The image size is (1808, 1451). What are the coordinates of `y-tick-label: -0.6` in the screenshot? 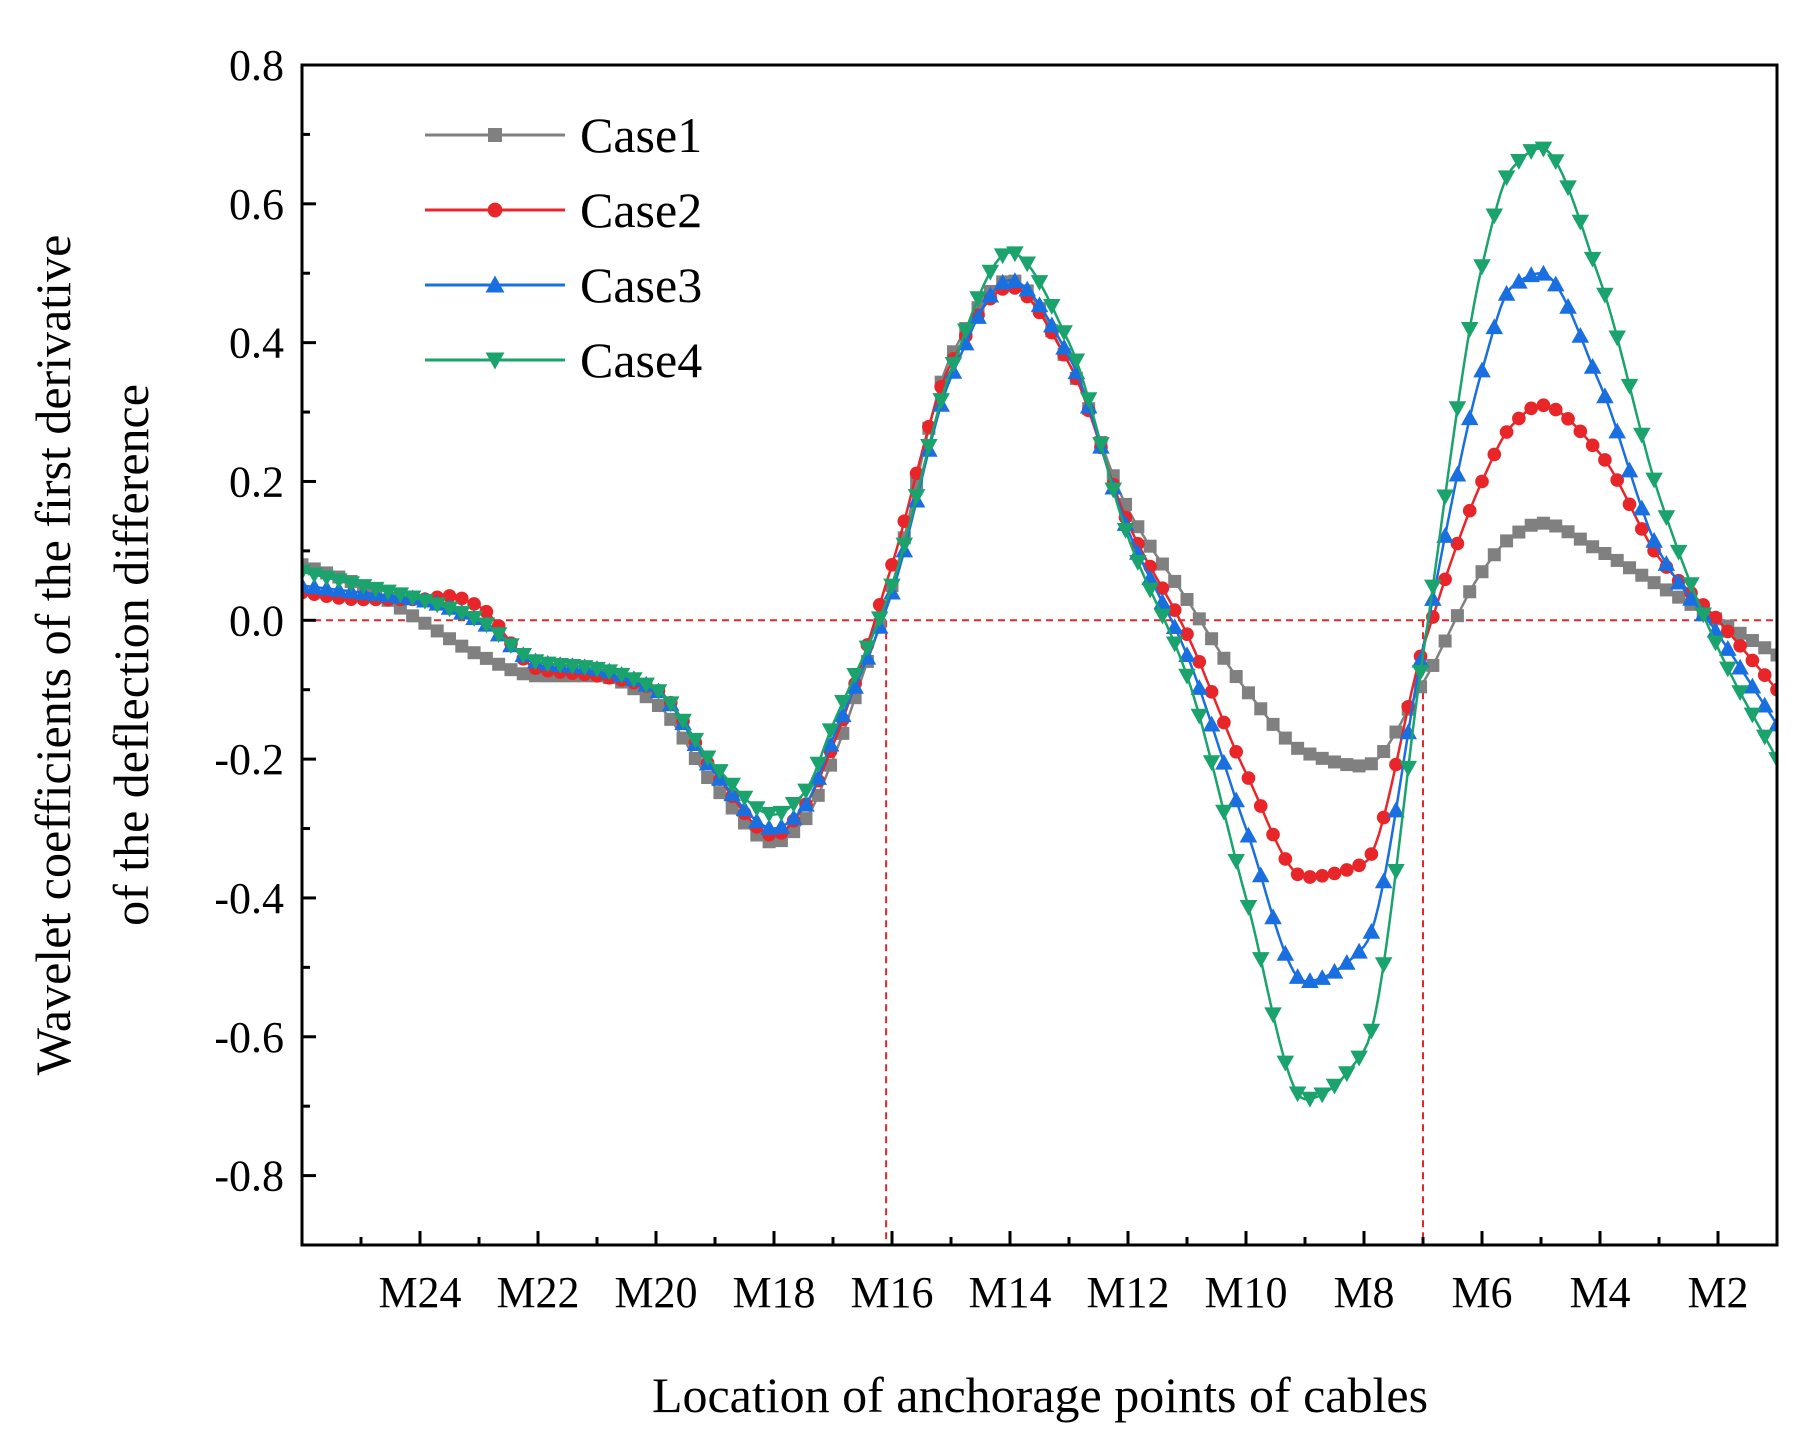 It's located at (249, 1037).